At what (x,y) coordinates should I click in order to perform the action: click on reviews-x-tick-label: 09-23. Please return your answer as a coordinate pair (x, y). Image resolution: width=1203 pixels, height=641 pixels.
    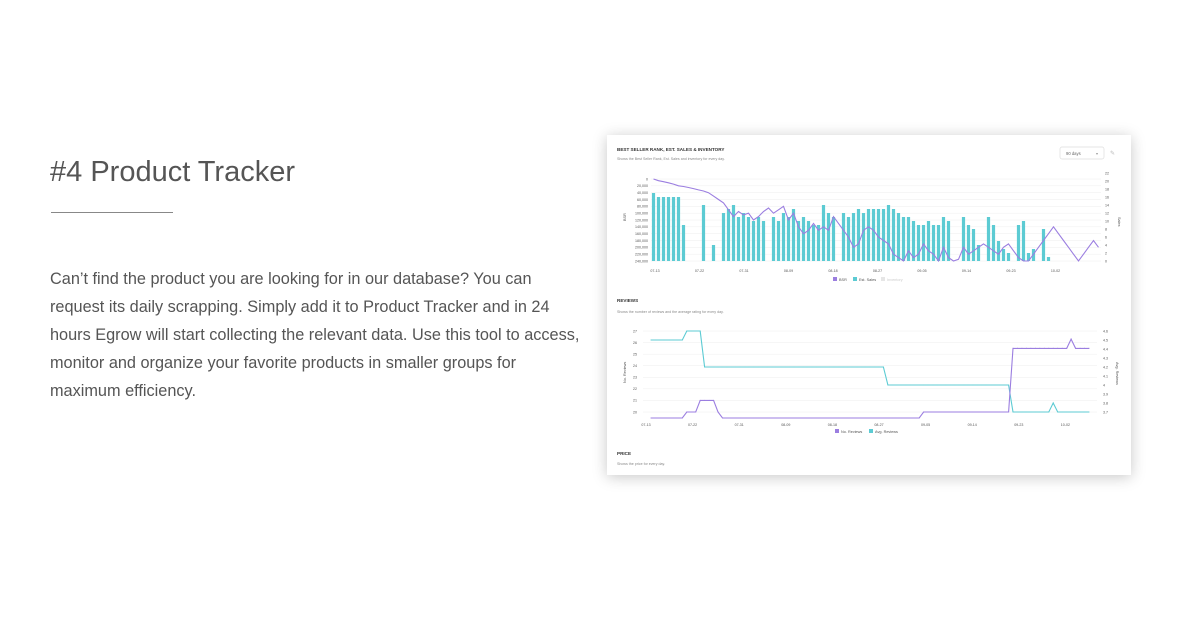
    Looking at the image, I should click on (1018, 425).